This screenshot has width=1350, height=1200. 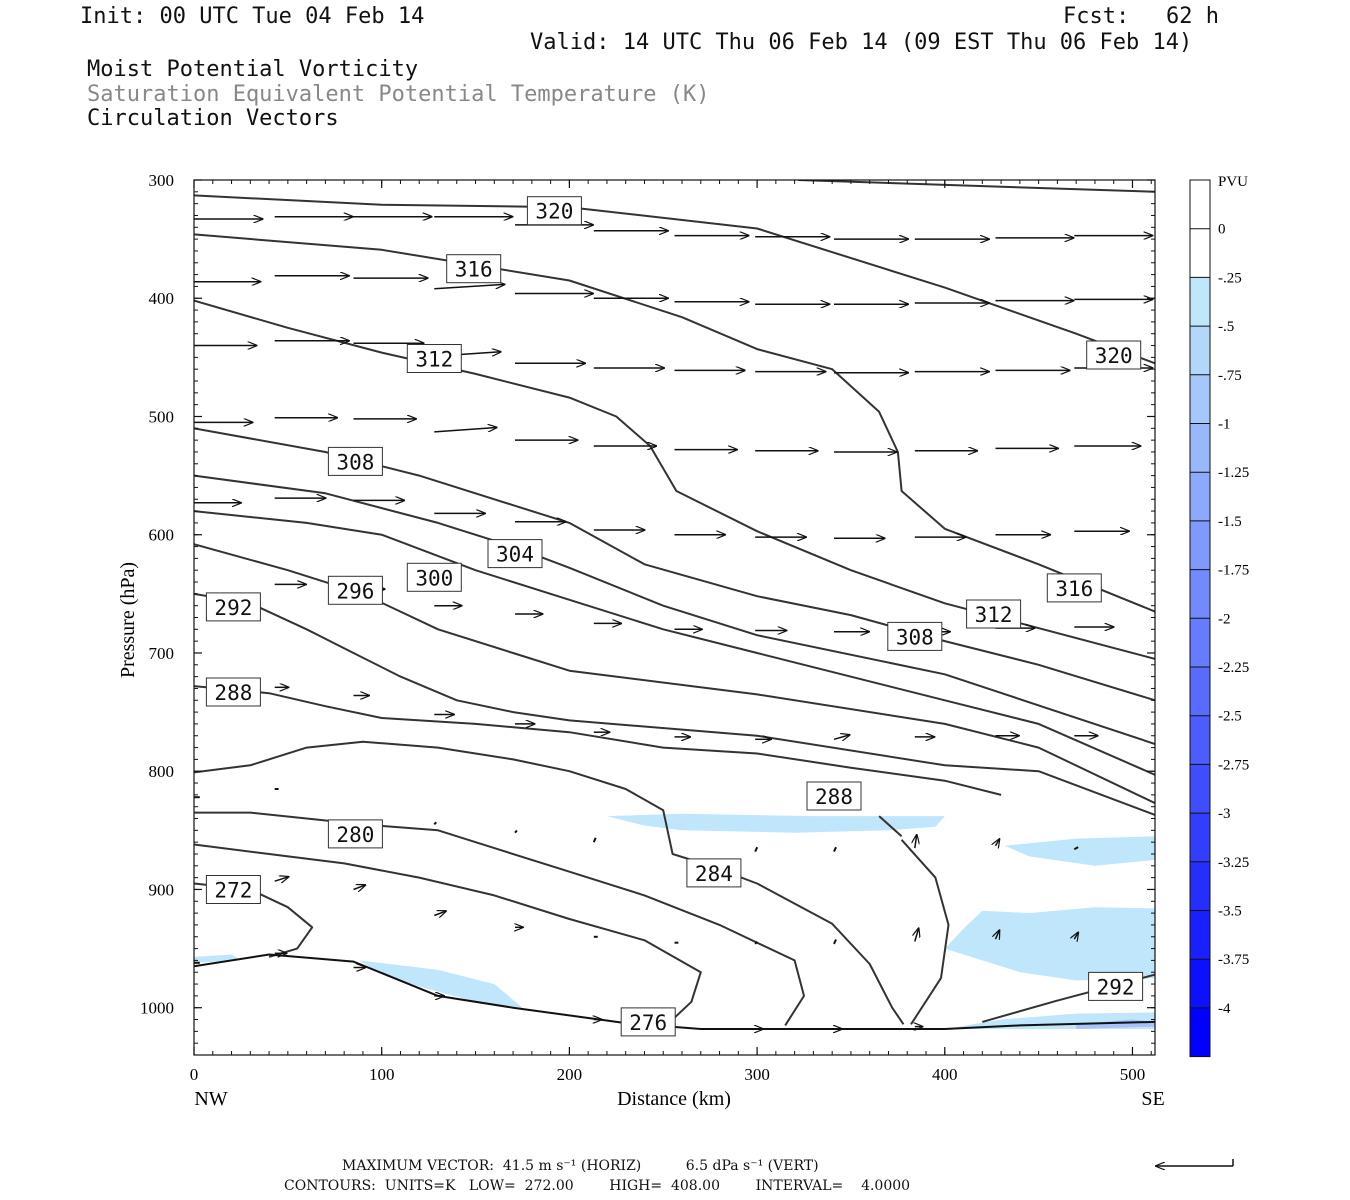 I want to click on reference-vector-arrow, so click(x=1195, y=1162).